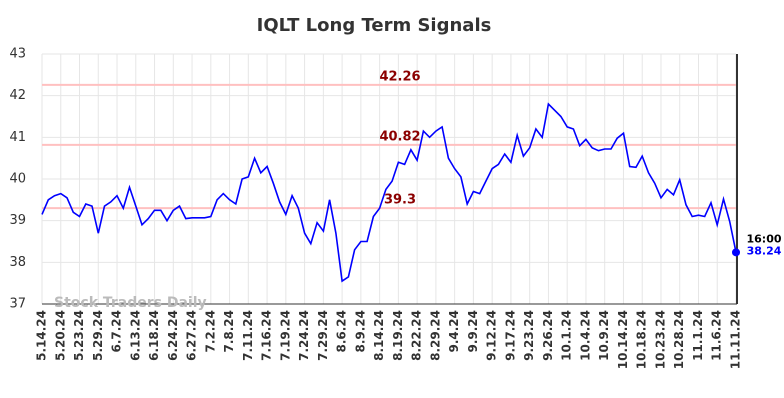  I want to click on x-tick-label: 10.18.24, so click(642, 339).